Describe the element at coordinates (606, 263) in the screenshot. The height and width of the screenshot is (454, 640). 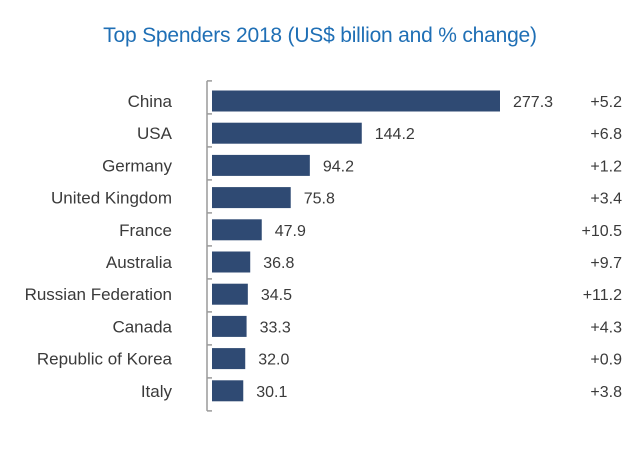
I see `change-label: +9.7` at that location.